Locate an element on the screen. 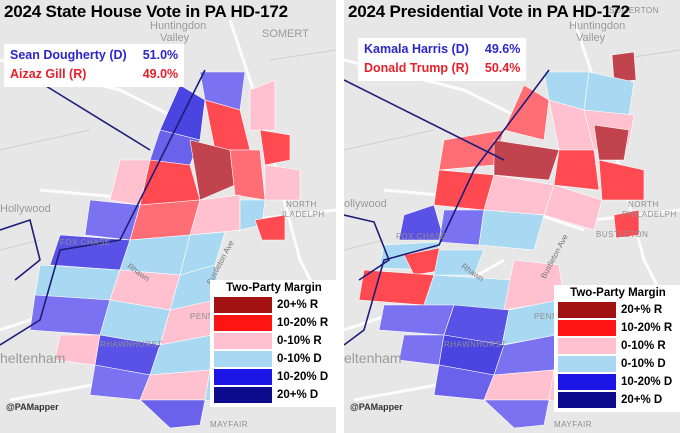 Image resolution: width=680 pixels, height=433 pixels. candidate-pct: 51.0% is located at coordinates (160, 55).